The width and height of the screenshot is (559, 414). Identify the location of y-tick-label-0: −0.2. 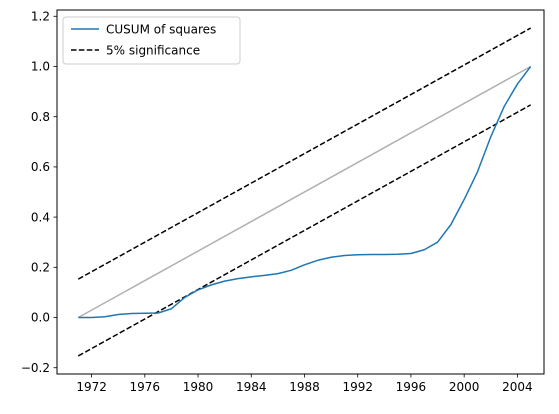
(35, 368).